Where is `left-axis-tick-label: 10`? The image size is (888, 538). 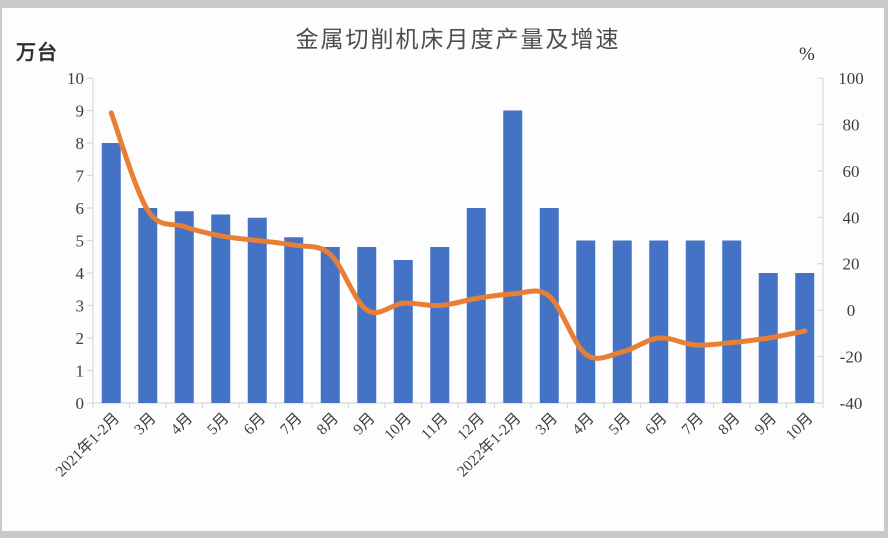
left-axis-tick-label: 10 is located at coordinates (75, 78).